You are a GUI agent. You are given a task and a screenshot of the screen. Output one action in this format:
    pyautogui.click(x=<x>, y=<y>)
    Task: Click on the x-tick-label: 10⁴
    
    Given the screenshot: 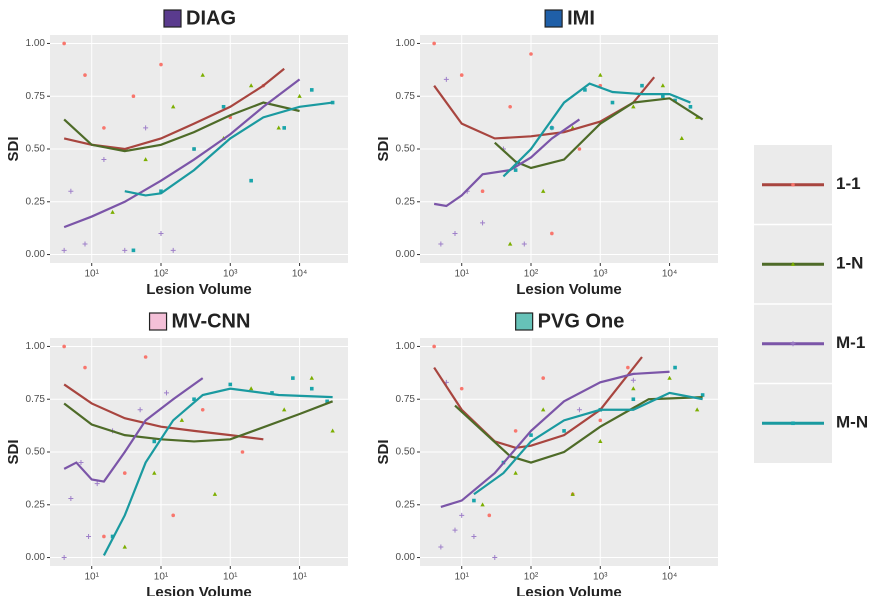 What is the action you would take?
    pyautogui.click(x=299, y=274)
    